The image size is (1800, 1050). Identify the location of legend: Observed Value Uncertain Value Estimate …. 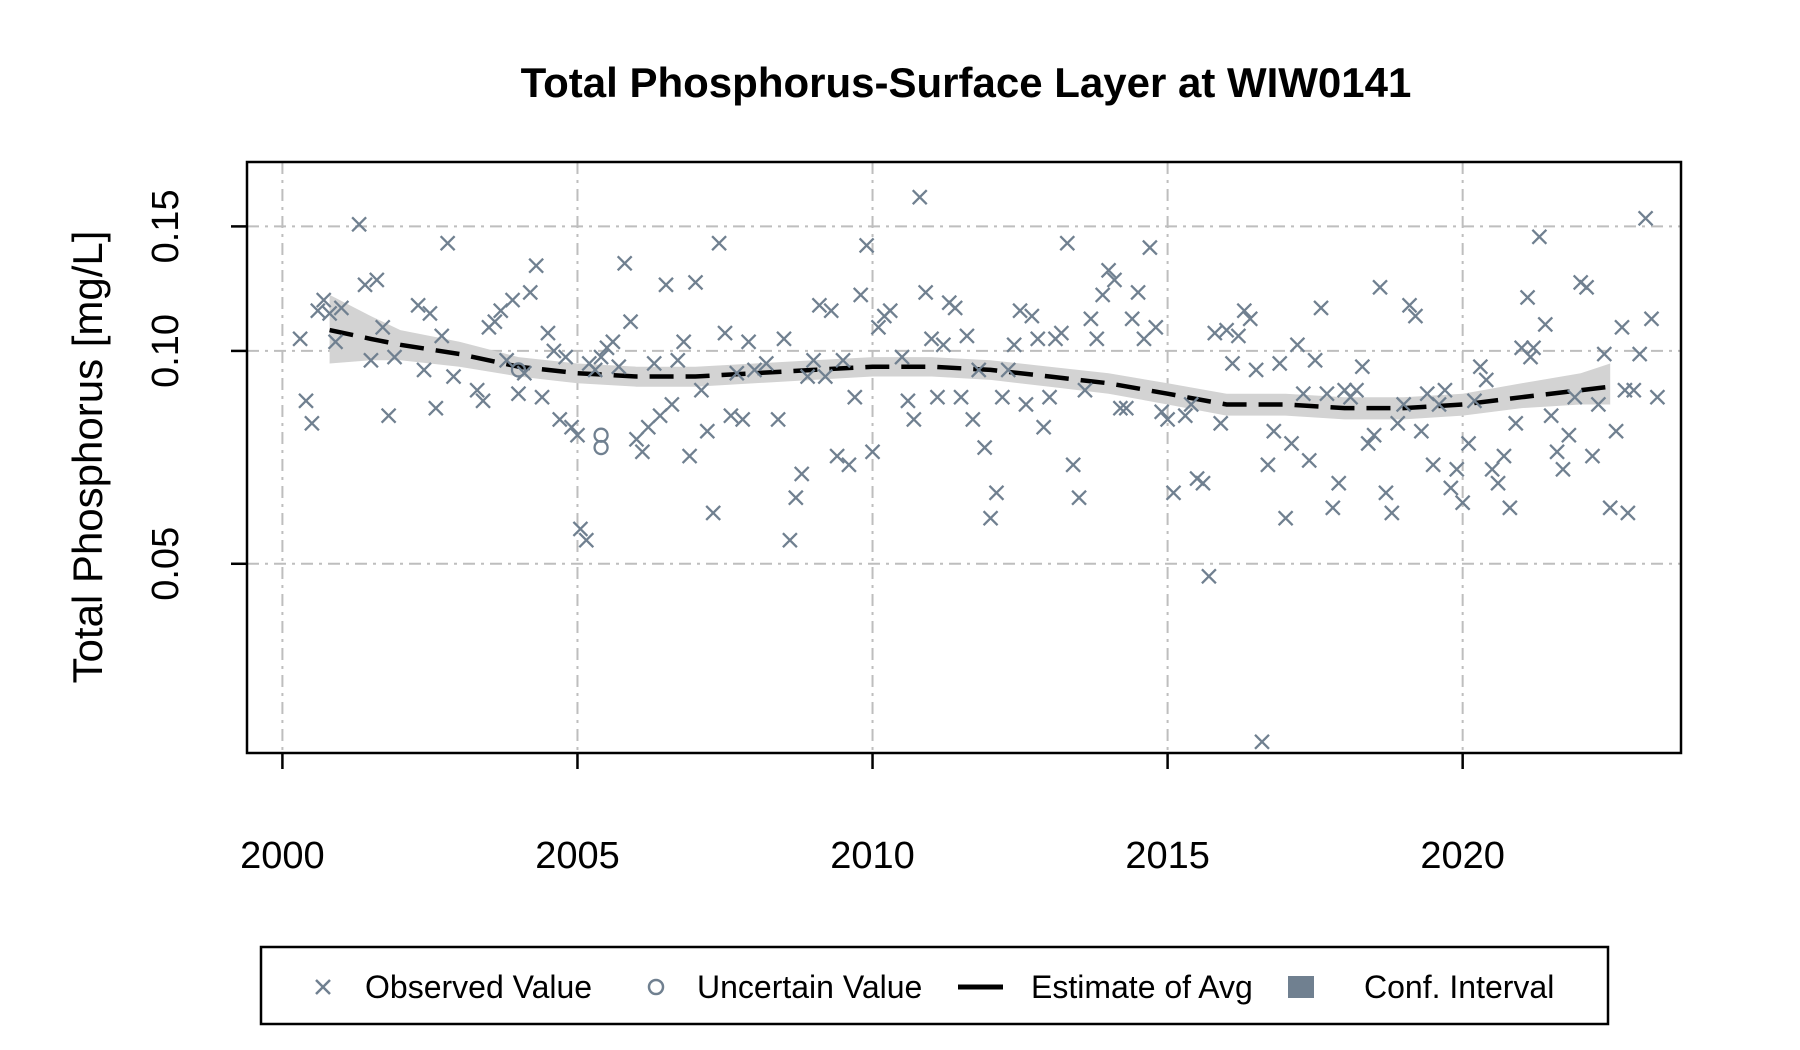
(934, 985).